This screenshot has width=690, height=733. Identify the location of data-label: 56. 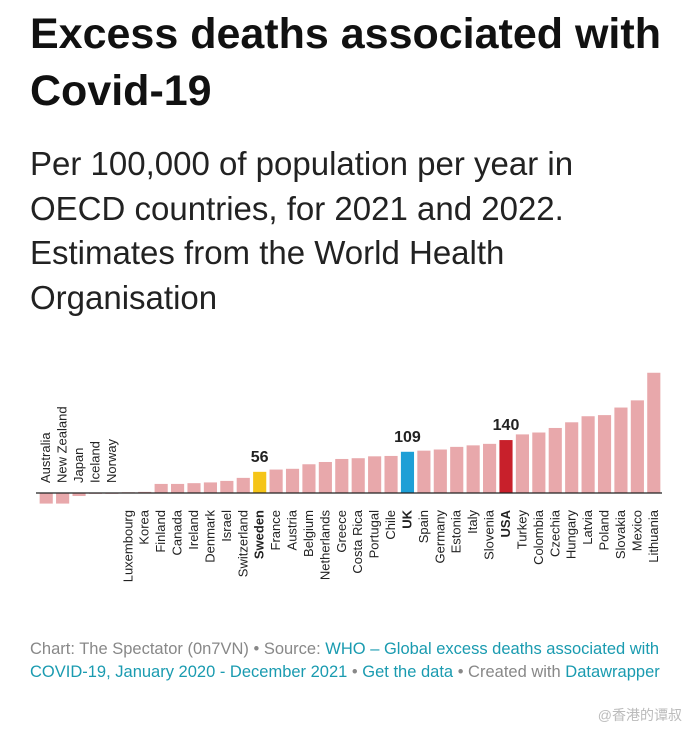
(260, 457).